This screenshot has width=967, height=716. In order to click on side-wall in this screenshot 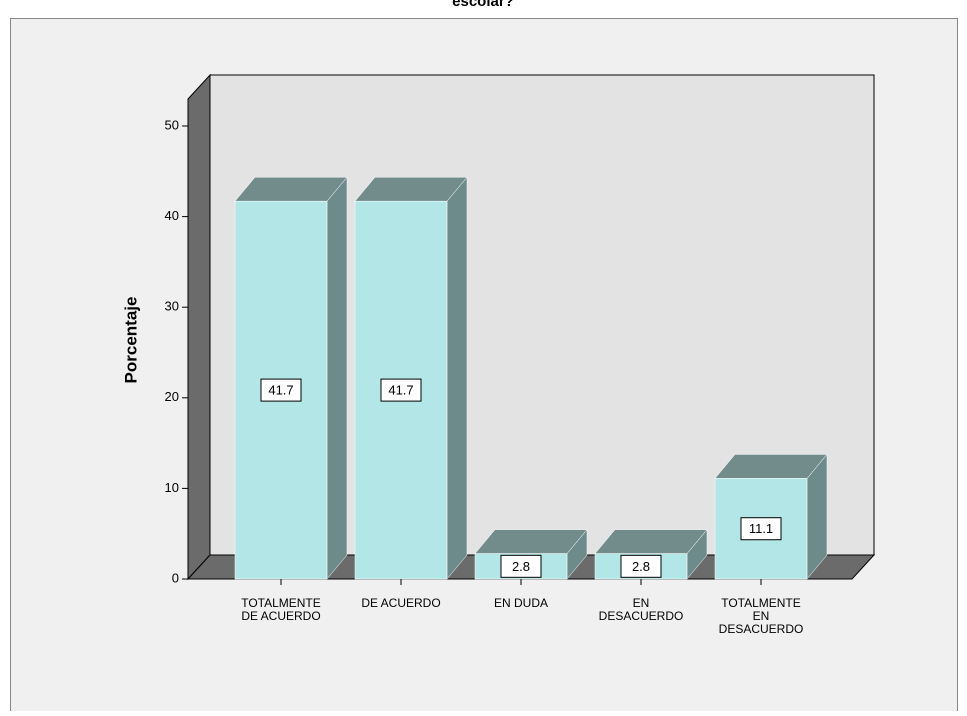, I will do `click(199, 327)`.